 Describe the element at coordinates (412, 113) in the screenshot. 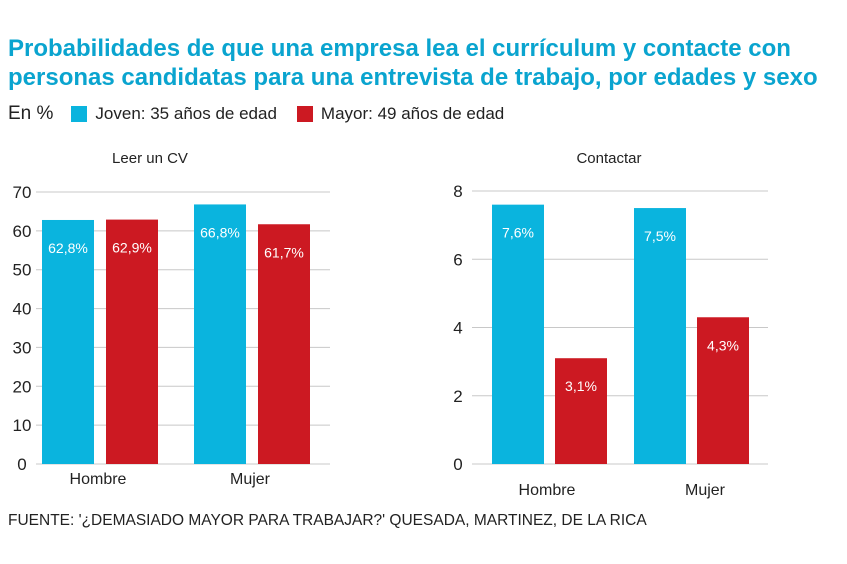

I see `legend-label-mayor: Mayor: 49 años de edad` at that location.